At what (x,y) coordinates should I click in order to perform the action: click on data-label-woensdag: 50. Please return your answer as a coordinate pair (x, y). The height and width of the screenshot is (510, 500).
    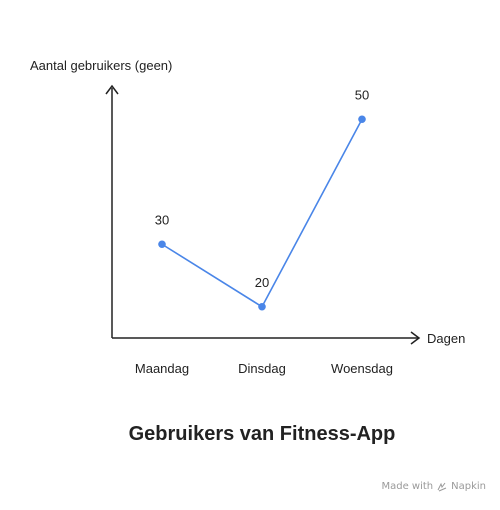
    Looking at the image, I should click on (362, 94).